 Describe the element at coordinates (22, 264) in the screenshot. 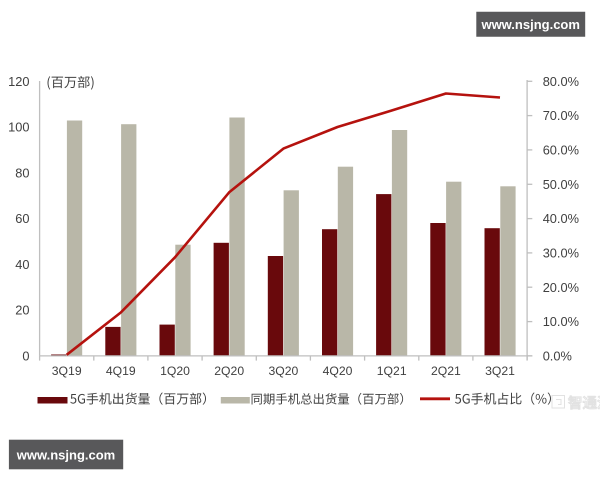

I see `svg-text: 40` at that location.